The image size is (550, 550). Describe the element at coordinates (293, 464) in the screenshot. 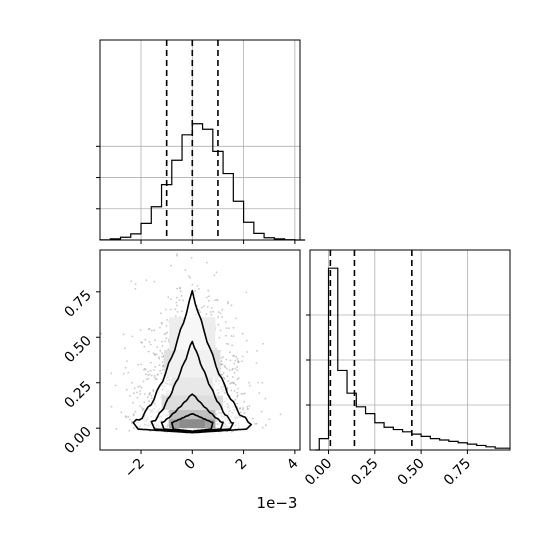

I see `x-tick-label: 4` at that location.